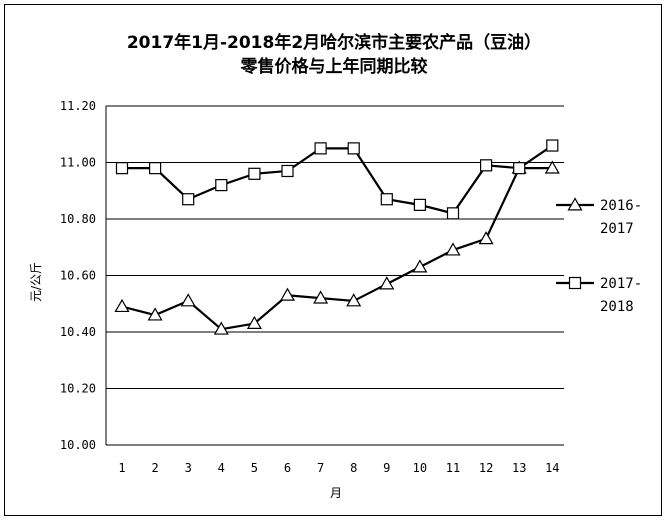 Image resolution: width=668 pixels, height=523 pixels. What do you see at coordinates (621, 206) in the screenshot?
I see `legend-label-1: 2016-` at bounding box center [621, 206].